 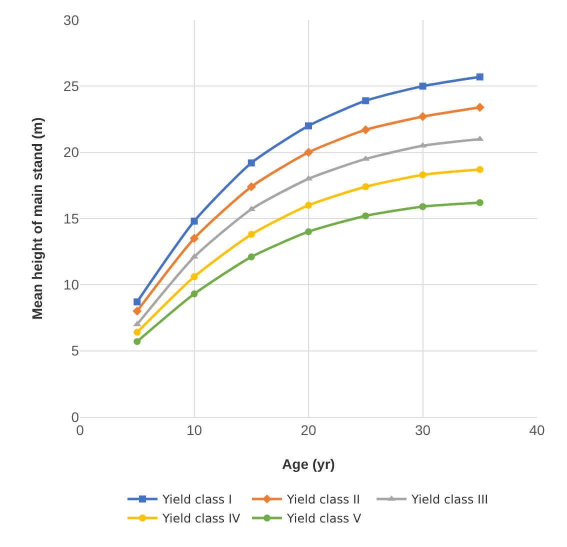 What do you see at coordinates (308, 464) in the screenshot?
I see `x-axis-title: Age (yr)` at bounding box center [308, 464].